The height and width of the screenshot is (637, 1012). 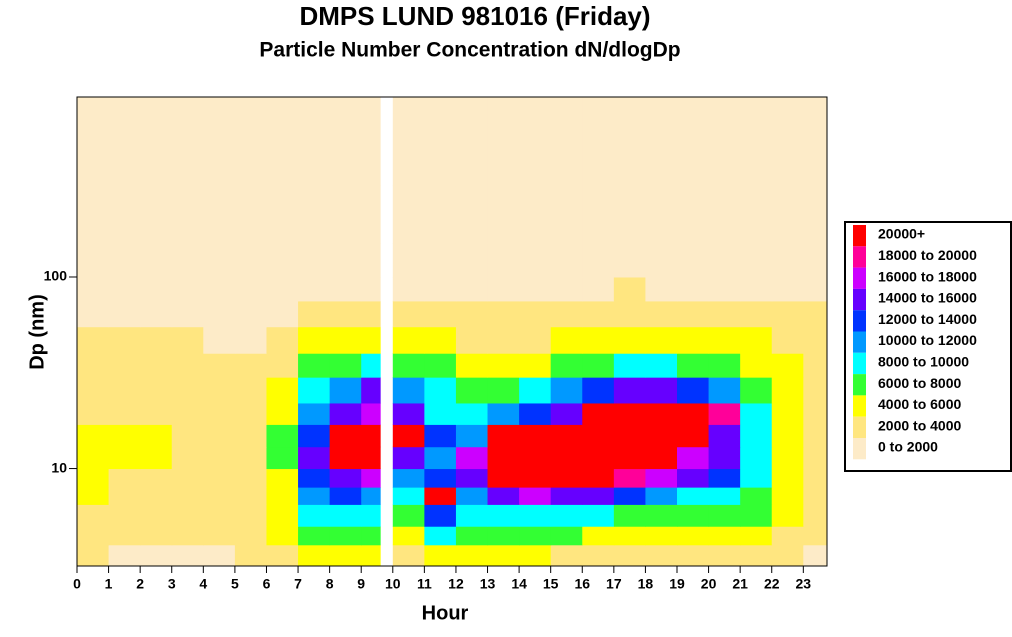 I want to click on x-tick-label: 20, so click(x=709, y=584).